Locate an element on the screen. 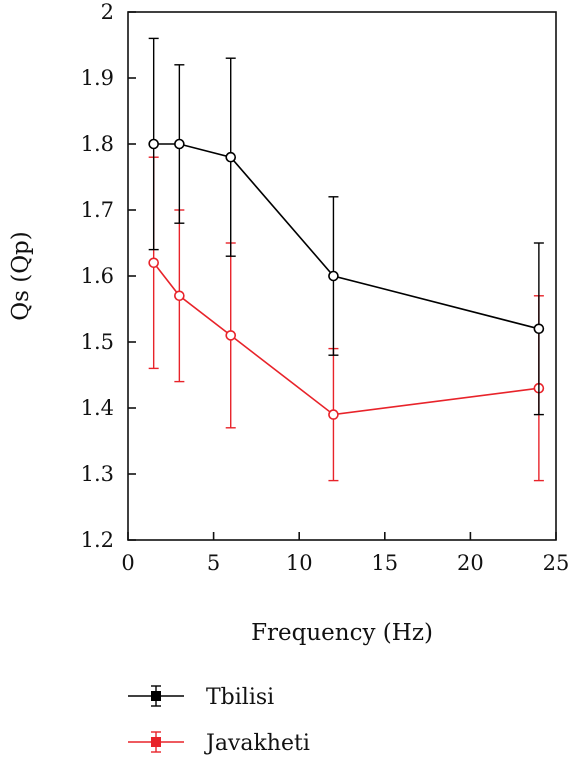 This screenshot has height=762, width=574. legend-label: Javakheti is located at coordinates (257, 743).